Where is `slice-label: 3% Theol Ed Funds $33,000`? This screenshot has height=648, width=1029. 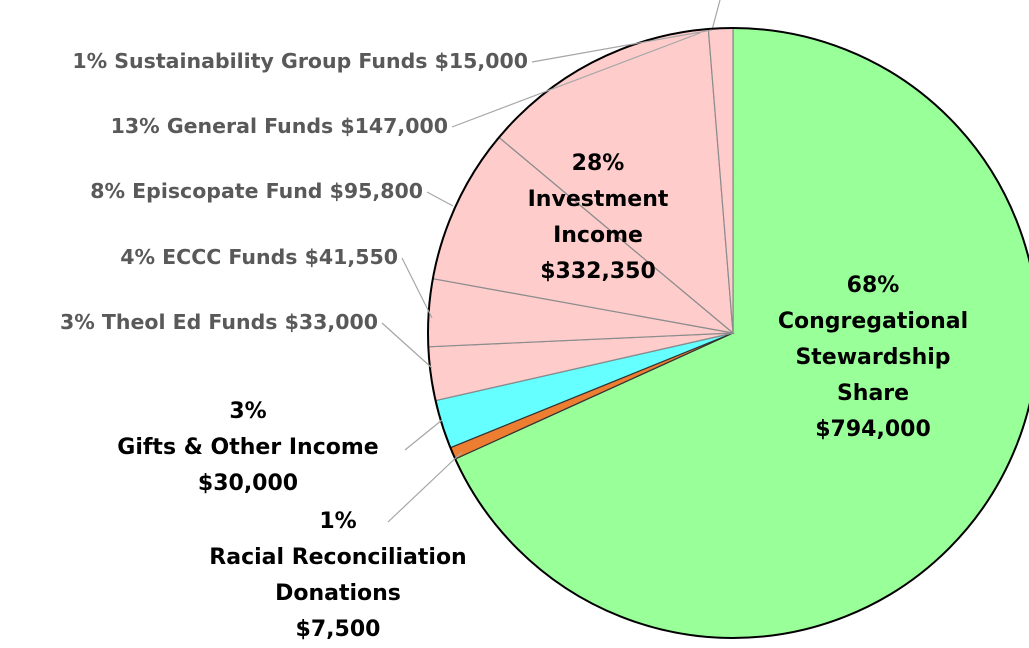
slice-label: 3% Theol Ed Funds $33,000 is located at coordinates (219, 322).